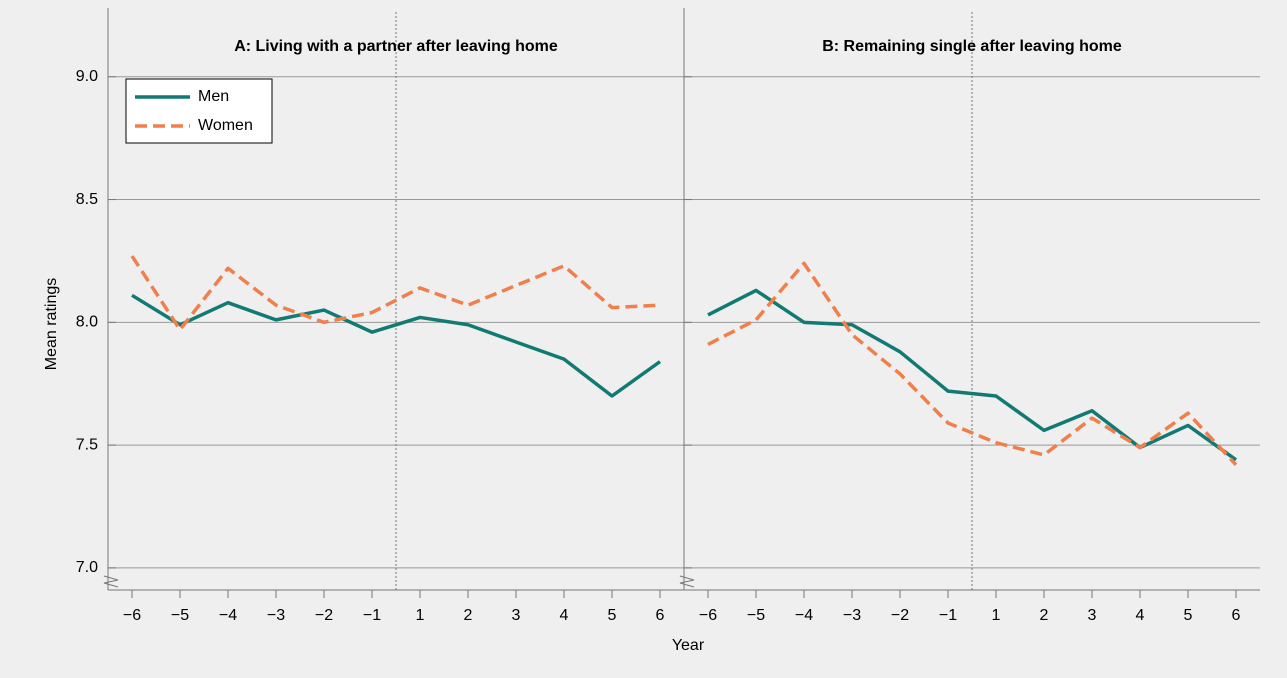 Image resolution: width=1287 pixels, height=678 pixels. What do you see at coordinates (87, 444) in the screenshot?
I see `y-tick-label: 7.5` at bounding box center [87, 444].